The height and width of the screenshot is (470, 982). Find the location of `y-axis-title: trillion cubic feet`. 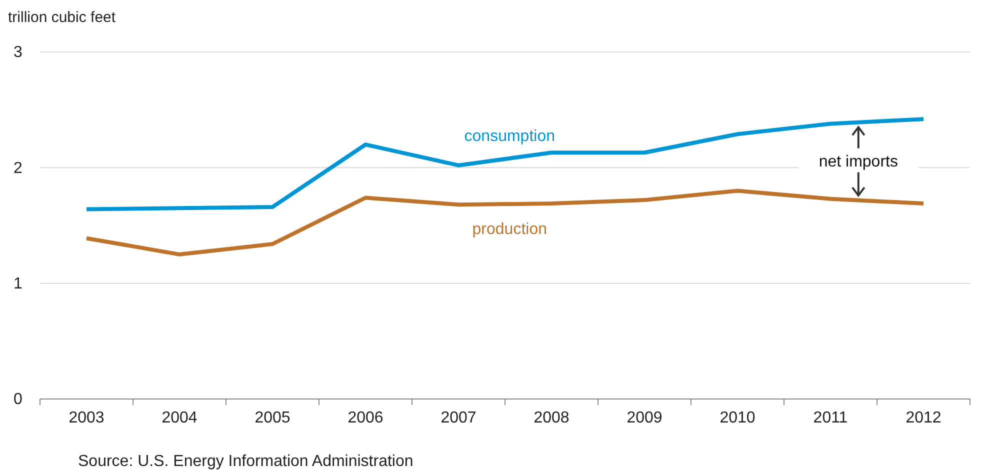

y-axis-title: trillion cubic feet is located at coordinates (62, 17).